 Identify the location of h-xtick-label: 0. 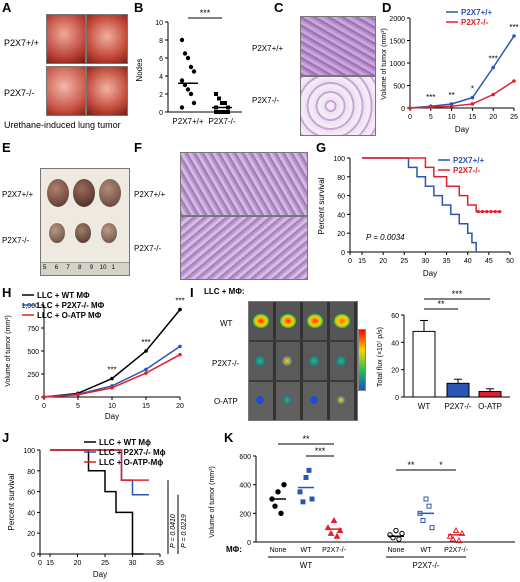
(44, 406).